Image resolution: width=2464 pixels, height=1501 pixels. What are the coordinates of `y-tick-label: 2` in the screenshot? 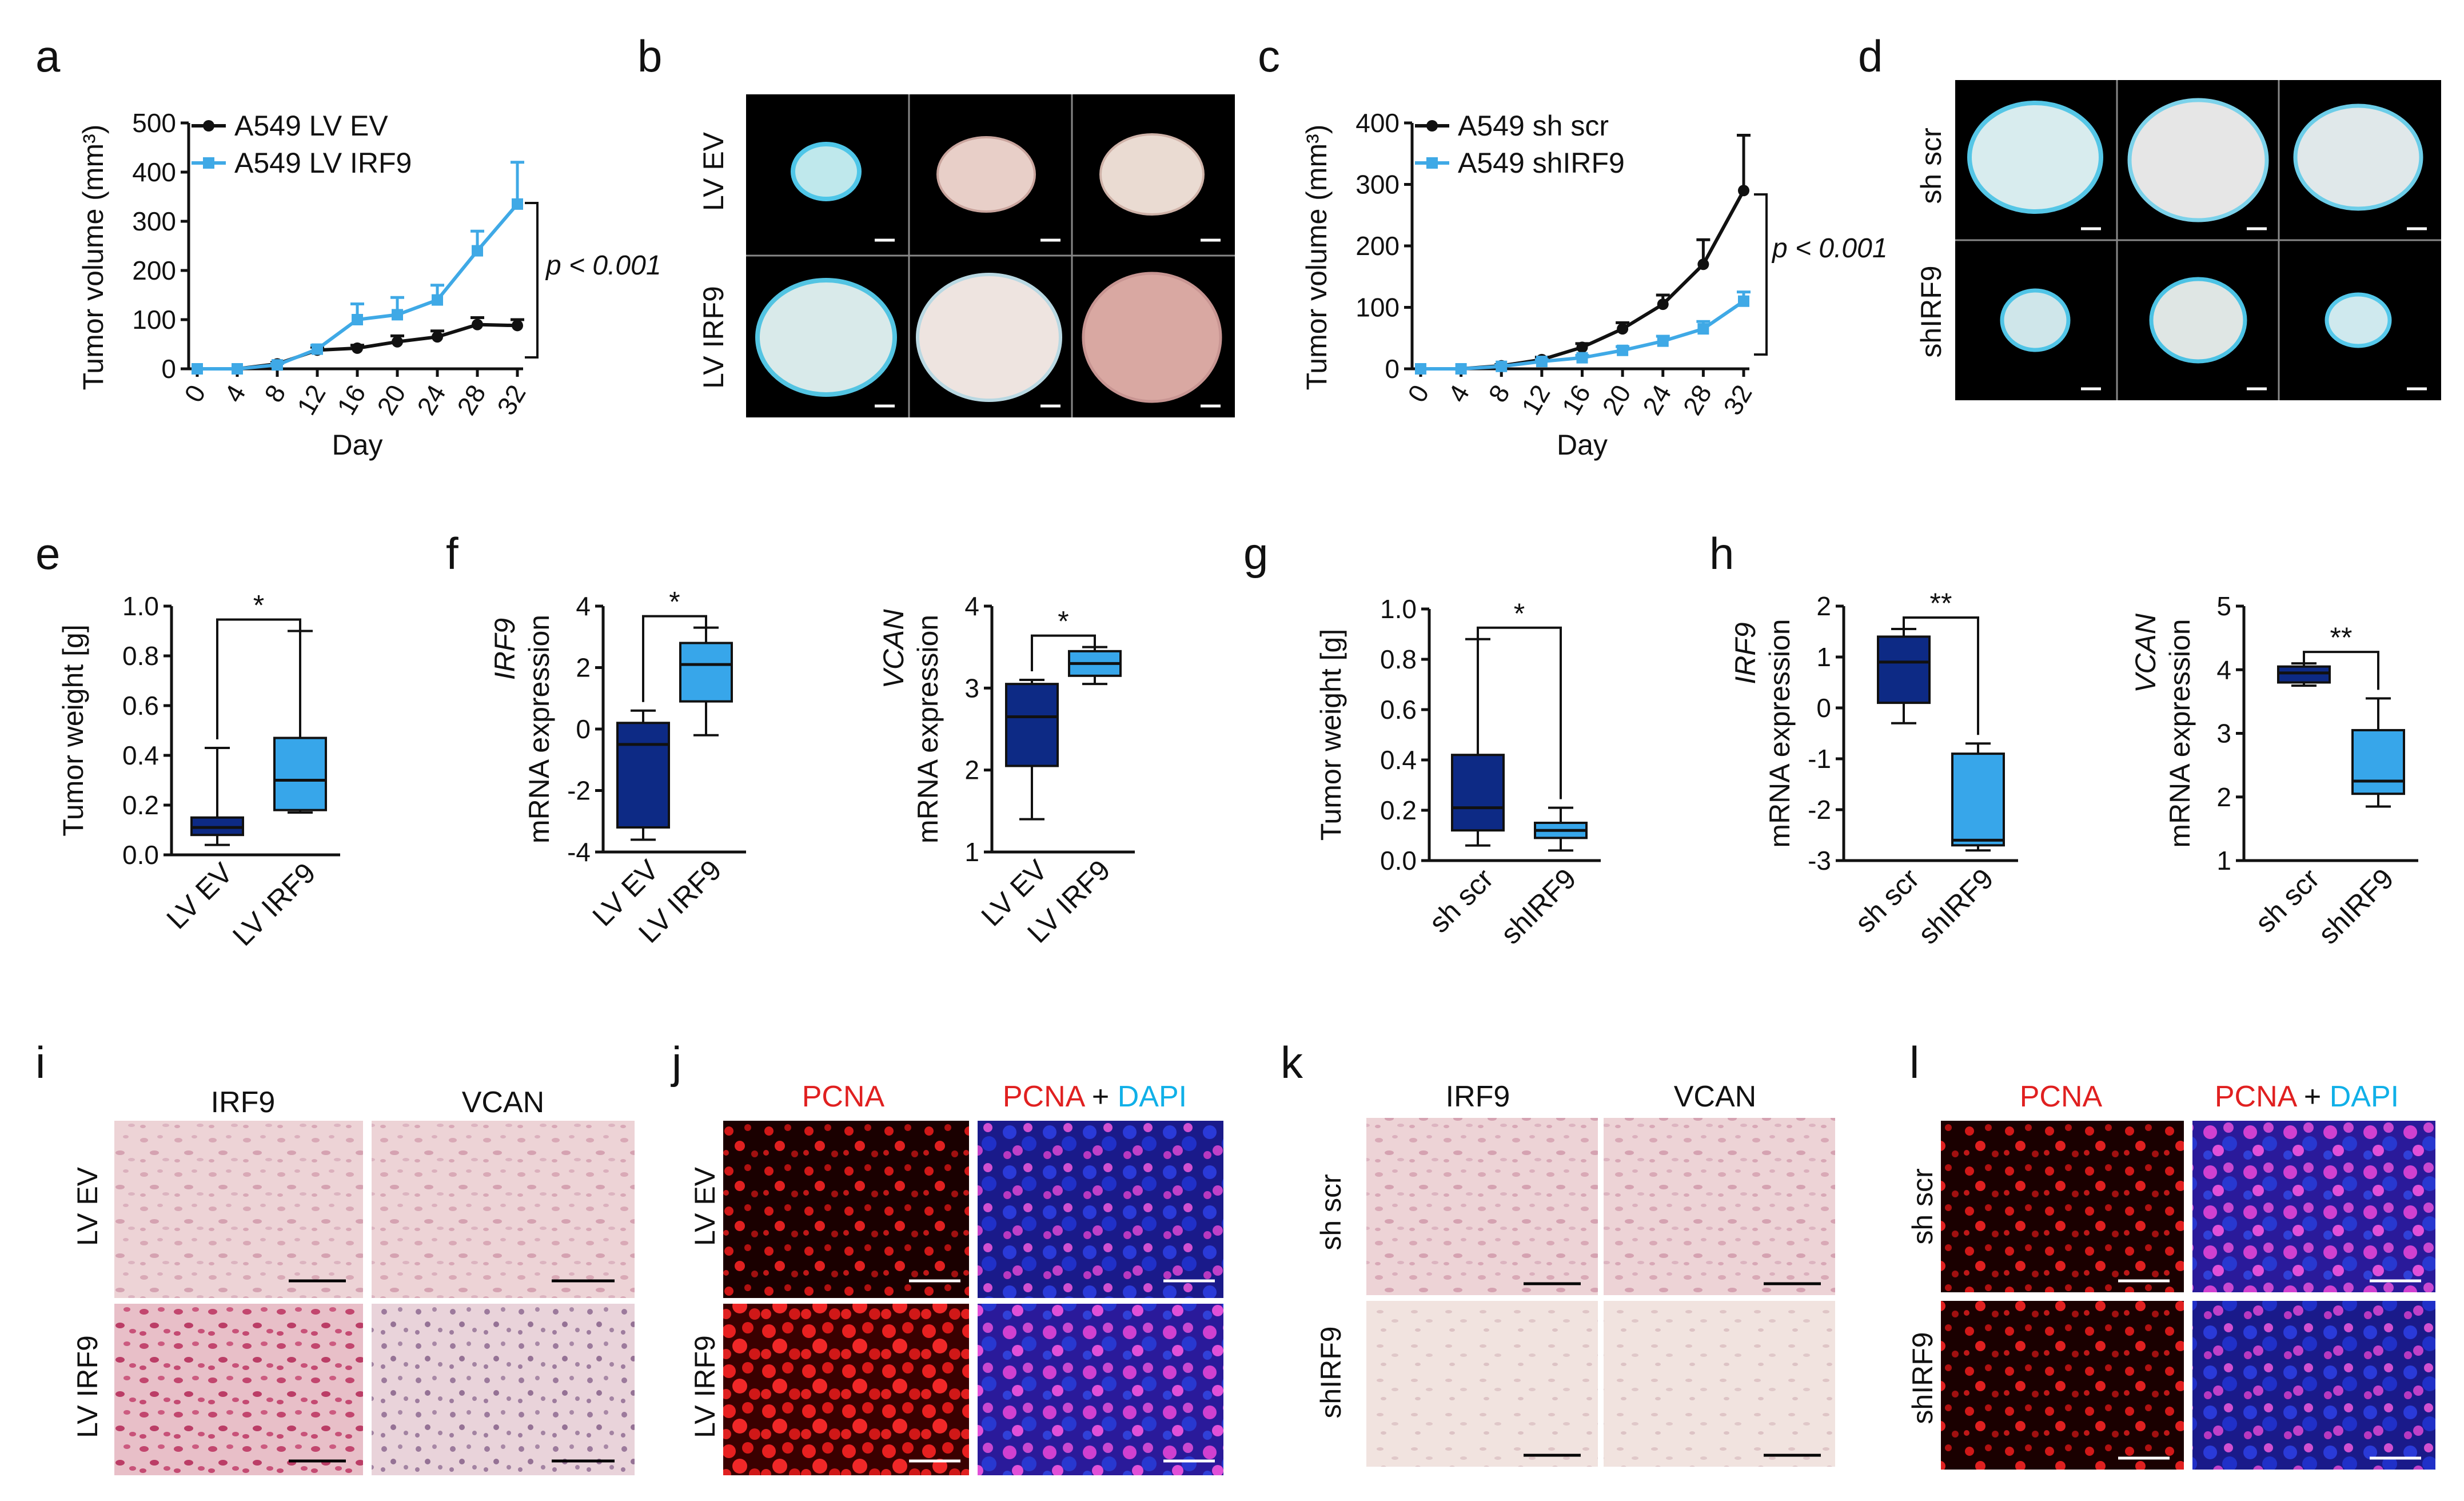 It's located at (584, 668).